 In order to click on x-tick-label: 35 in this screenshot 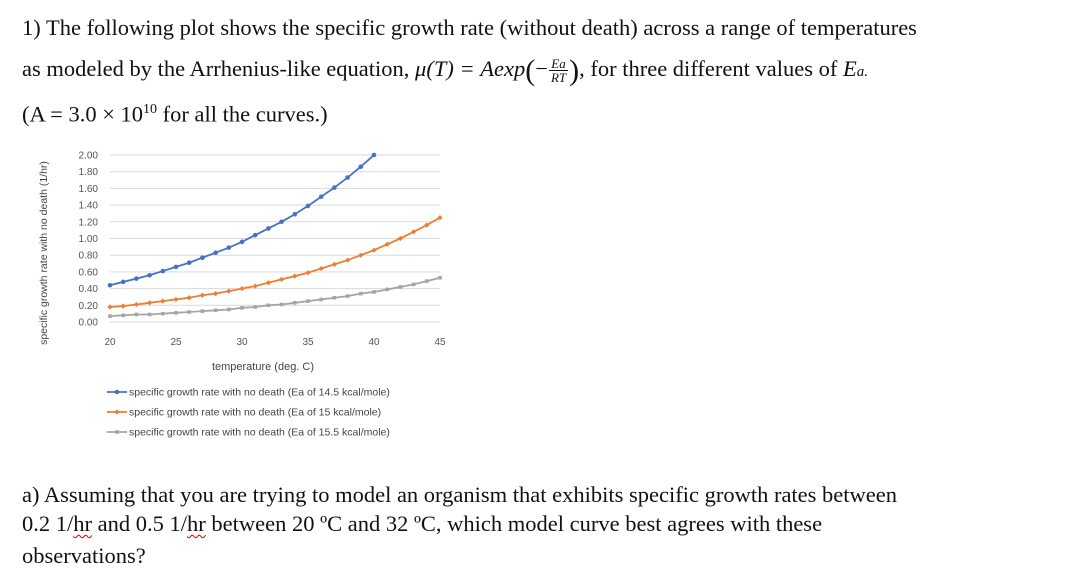, I will do `click(308, 342)`.